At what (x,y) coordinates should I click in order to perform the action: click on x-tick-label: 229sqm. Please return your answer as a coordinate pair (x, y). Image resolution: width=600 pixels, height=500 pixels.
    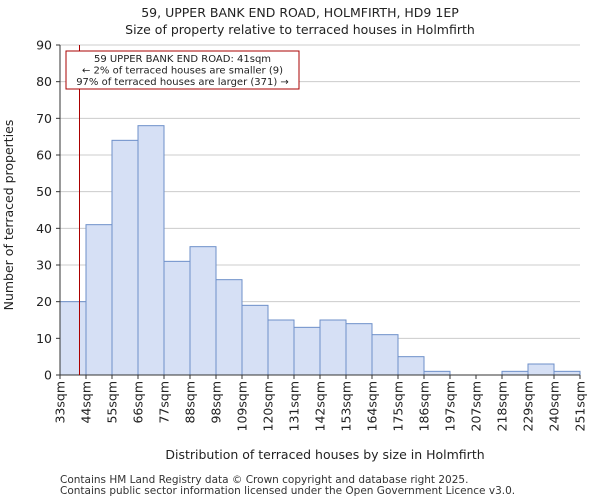
    Looking at the image, I should click on (528, 406).